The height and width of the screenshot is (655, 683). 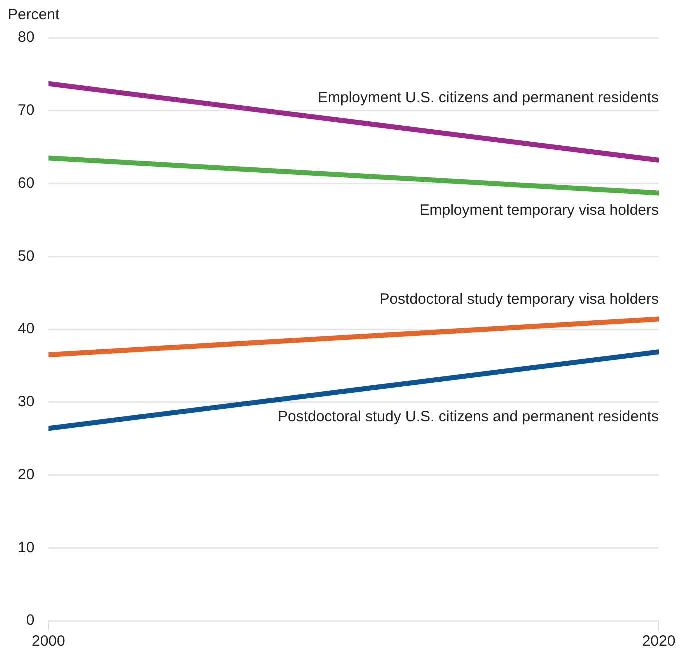 What do you see at coordinates (26, 111) in the screenshot?
I see `y-tick-label: 70` at bounding box center [26, 111].